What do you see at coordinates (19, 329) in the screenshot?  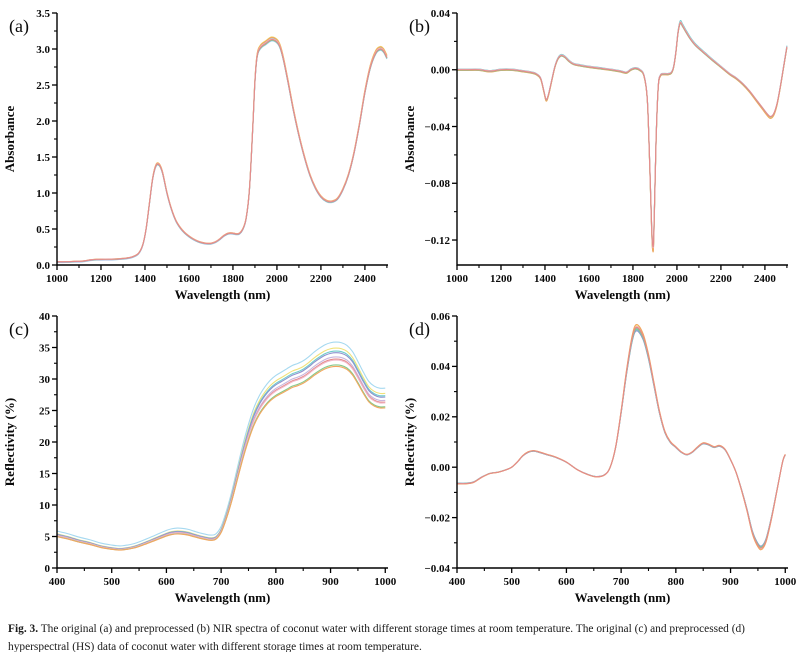 I see `panel-label: (c)` at bounding box center [19, 329].